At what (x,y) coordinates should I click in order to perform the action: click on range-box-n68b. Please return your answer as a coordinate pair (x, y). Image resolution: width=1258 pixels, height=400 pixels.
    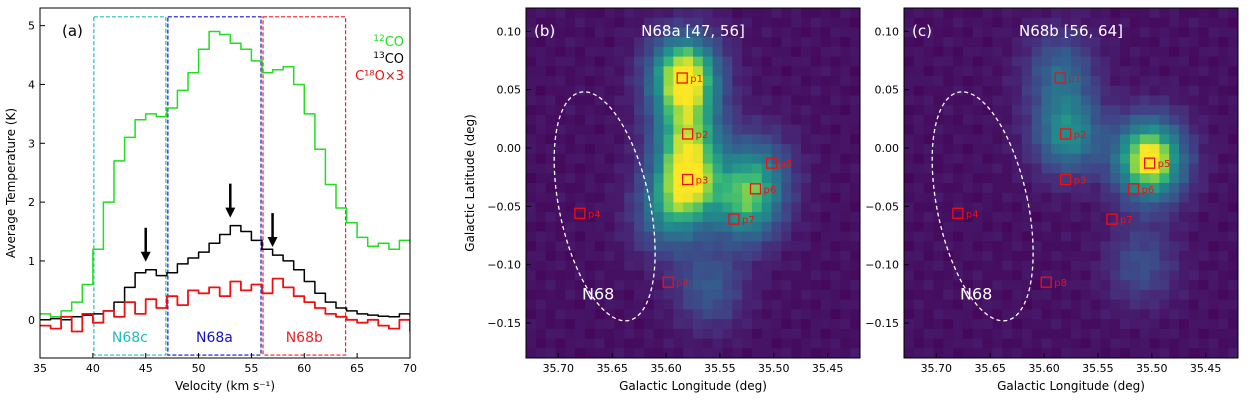
    Looking at the image, I should click on (304, 186).